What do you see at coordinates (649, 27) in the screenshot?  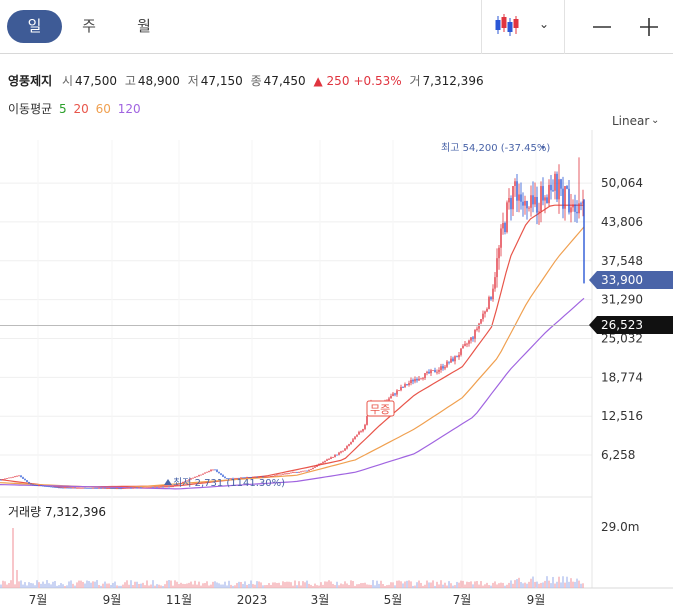 I see `plus-icon` at bounding box center [649, 27].